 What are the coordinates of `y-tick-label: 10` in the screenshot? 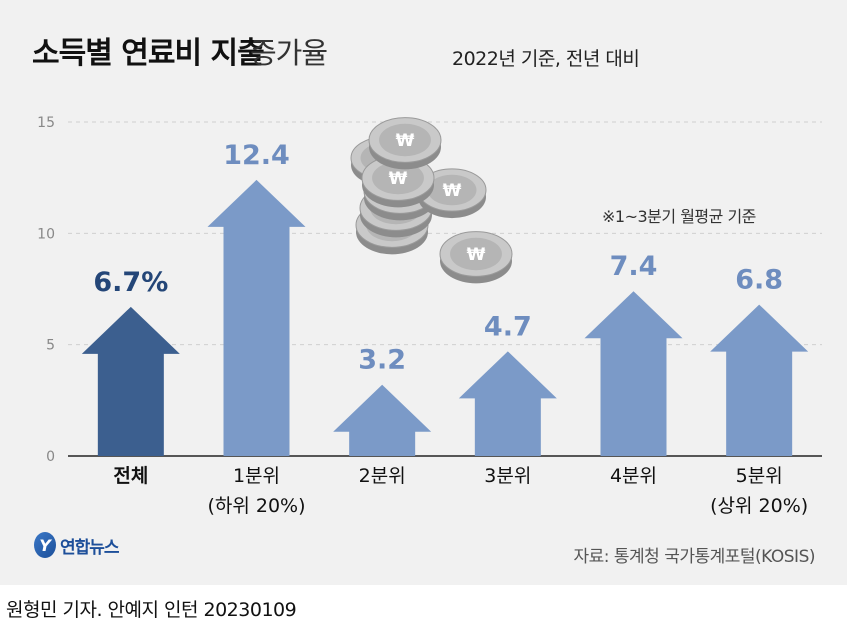 It's located at (46, 234).